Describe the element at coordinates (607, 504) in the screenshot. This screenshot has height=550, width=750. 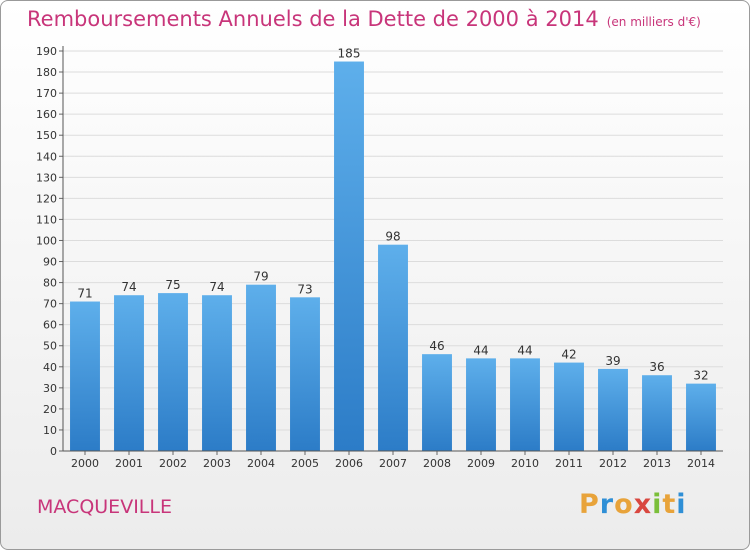
I see `logo-letter: r` at that location.